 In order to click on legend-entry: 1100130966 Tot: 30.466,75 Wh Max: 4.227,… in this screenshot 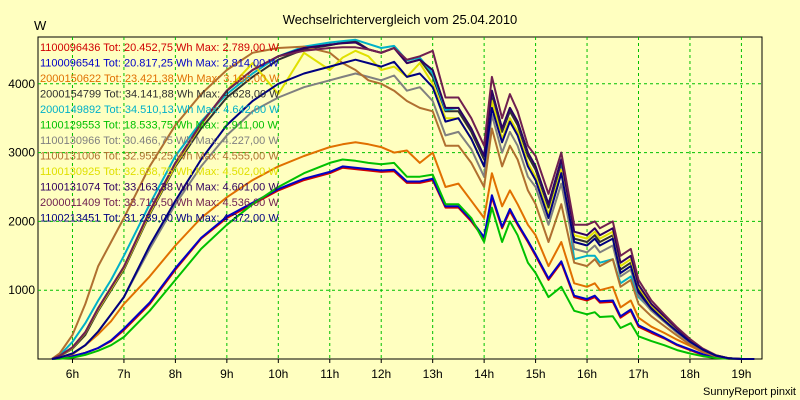, I will do `click(159, 141)`.